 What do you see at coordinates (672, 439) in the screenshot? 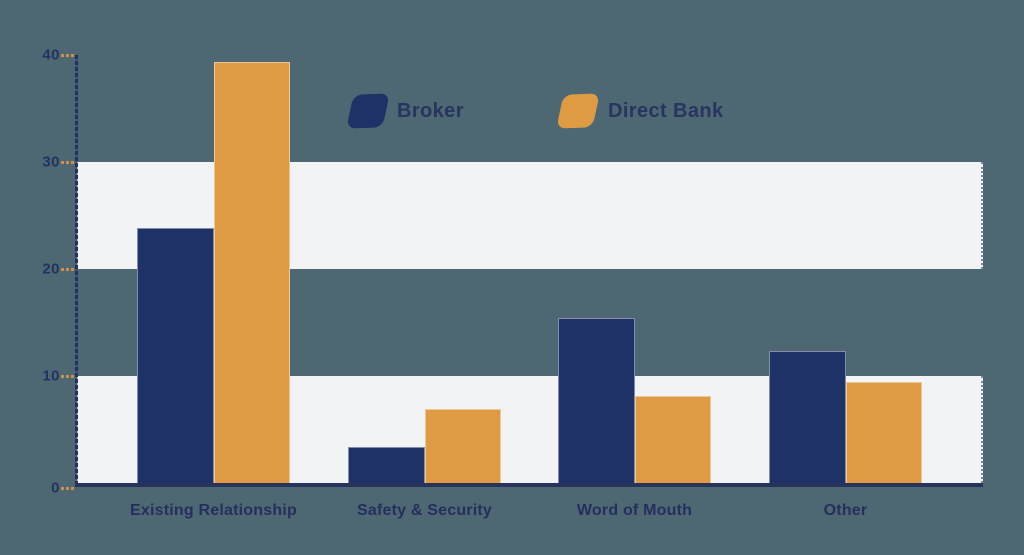
I see `bar-direct-bank-word-of-mouth` at bounding box center [672, 439].